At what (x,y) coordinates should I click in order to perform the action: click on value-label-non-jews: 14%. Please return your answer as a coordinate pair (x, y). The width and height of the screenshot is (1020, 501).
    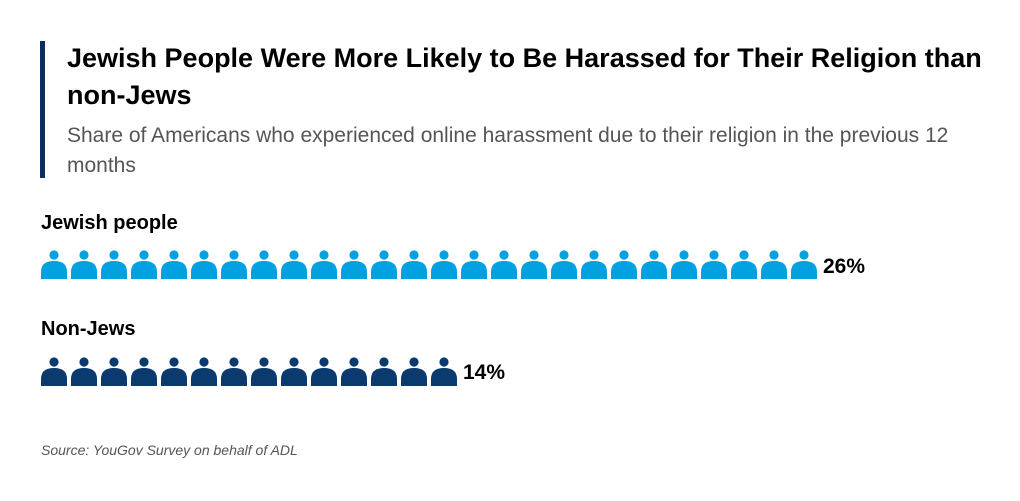
    Looking at the image, I should click on (484, 372).